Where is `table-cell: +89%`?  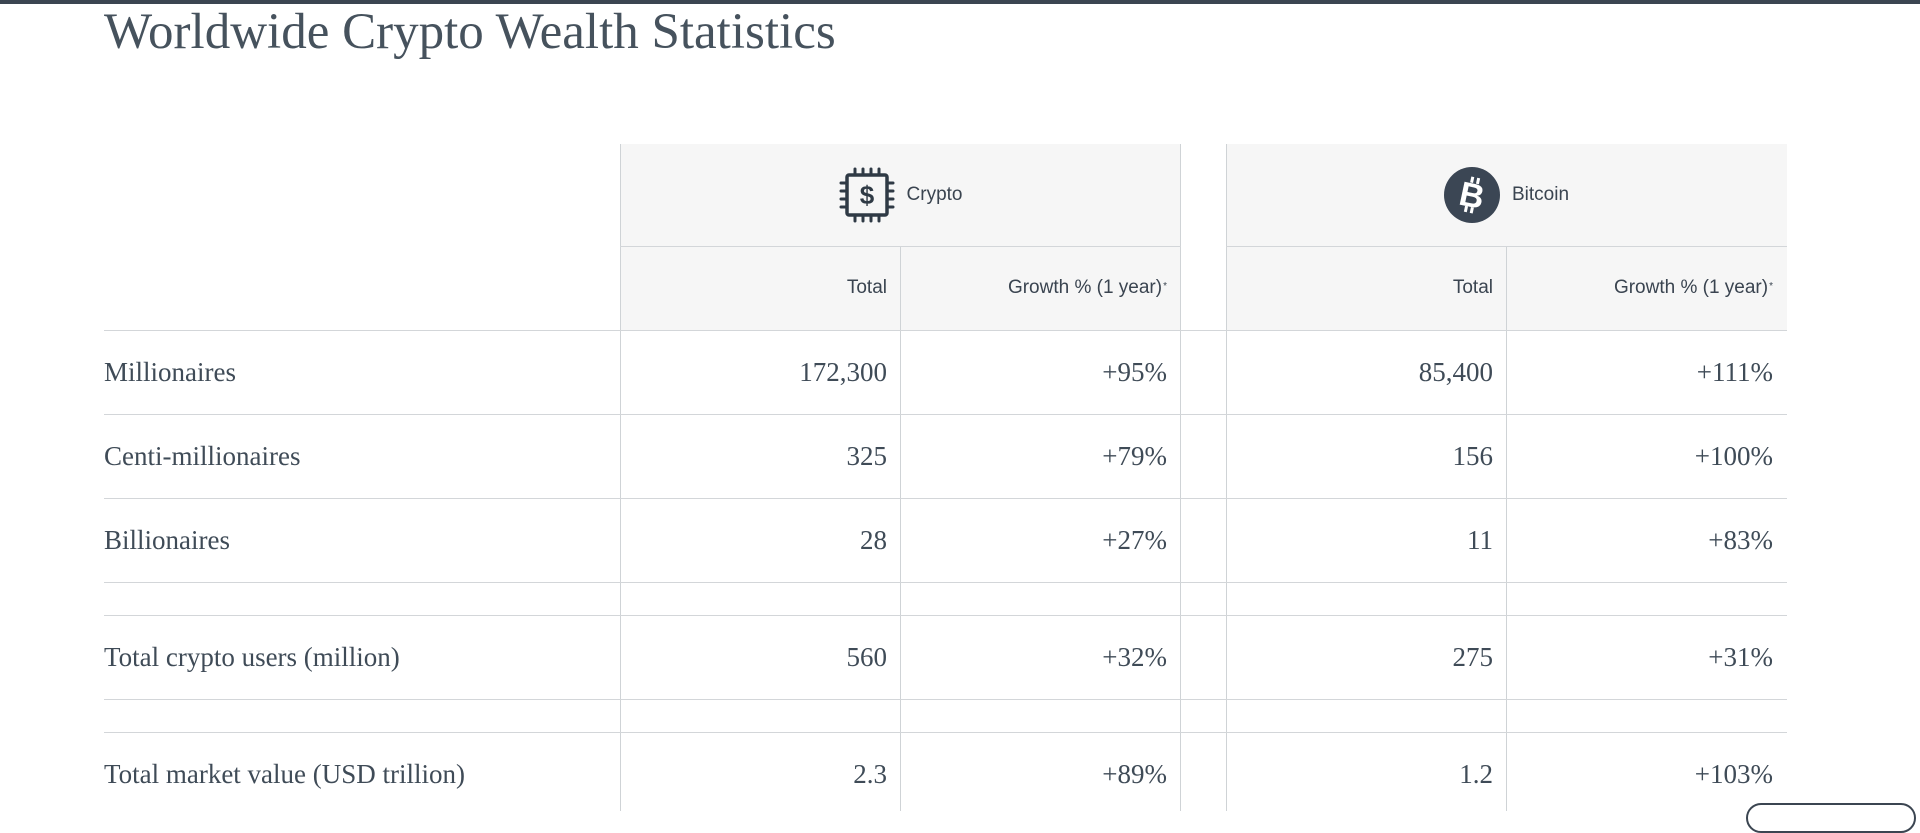 table-cell: +89% is located at coordinates (1134, 773).